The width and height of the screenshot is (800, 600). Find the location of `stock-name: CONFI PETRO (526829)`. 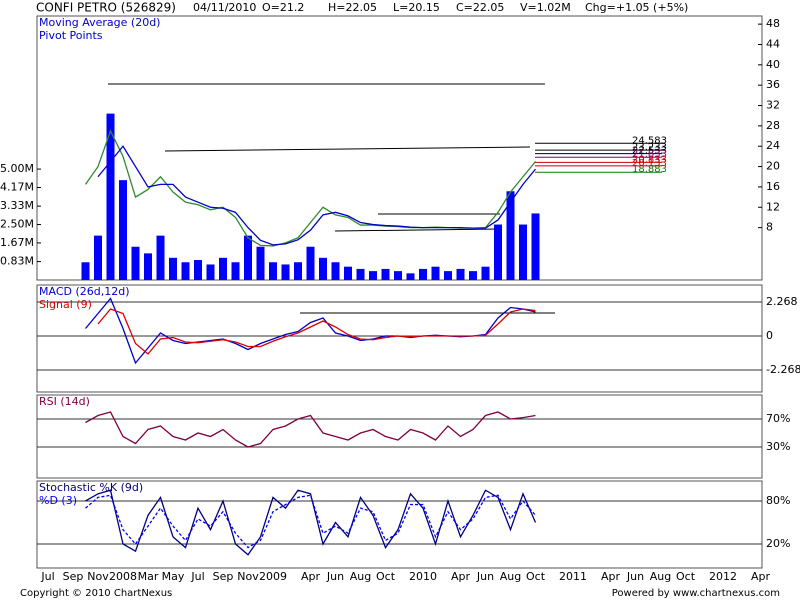

stock-name: CONFI PETRO (526829) is located at coordinates (106, 8).